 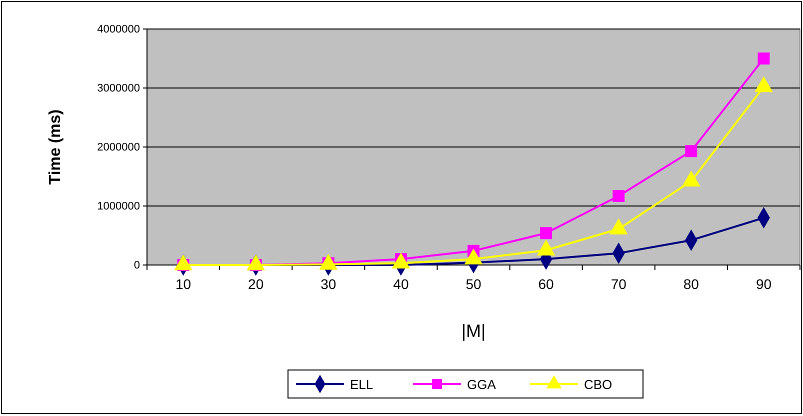 What do you see at coordinates (118, 30) in the screenshot?
I see `y-tick-label: 4000000` at bounding box center [118, 30].